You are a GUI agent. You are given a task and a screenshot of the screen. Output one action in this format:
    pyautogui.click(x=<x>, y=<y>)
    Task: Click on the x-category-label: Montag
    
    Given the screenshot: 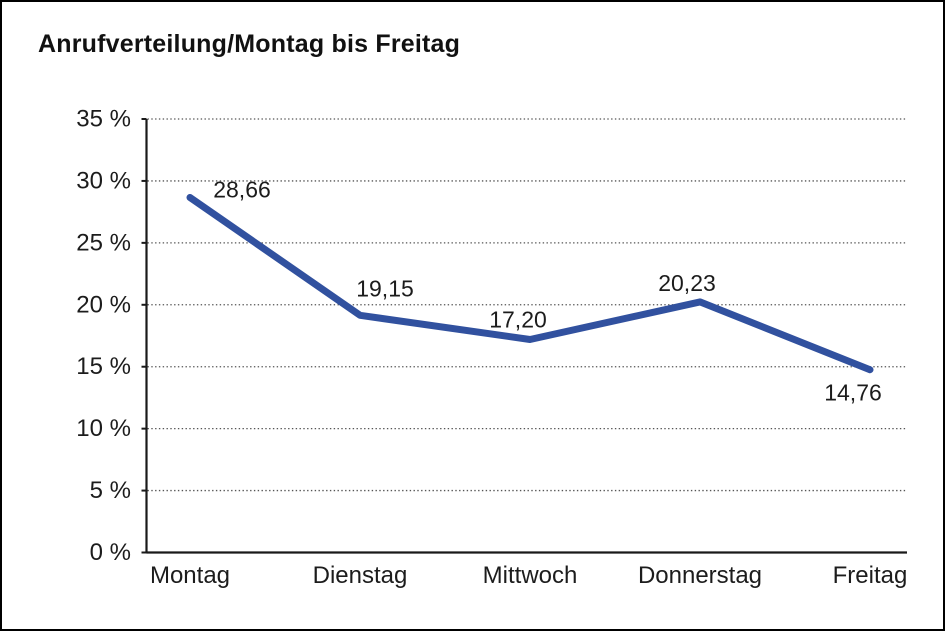 What is the action you would take?
    pyautogui.click(x=190, y=575)
    